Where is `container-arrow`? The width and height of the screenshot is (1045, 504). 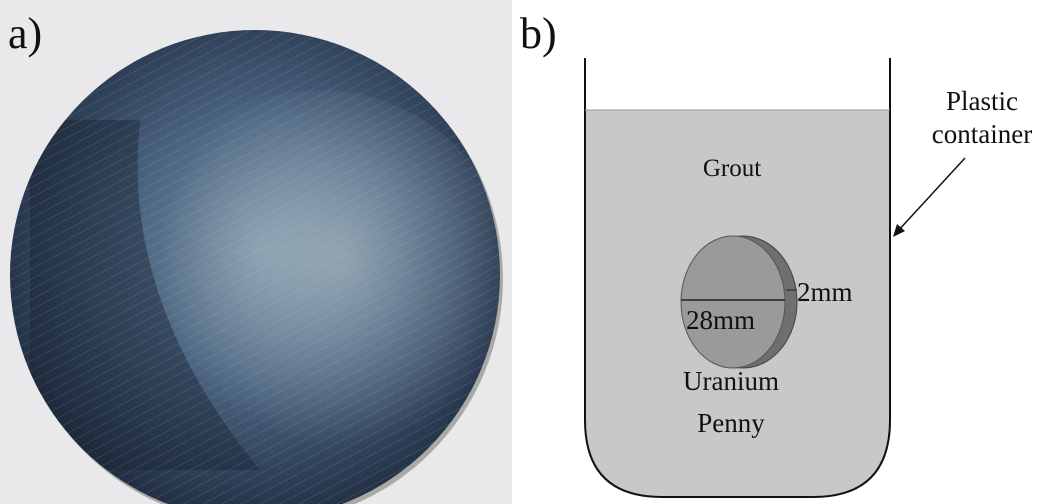 container-arrow is located at coordinates (931, 195).